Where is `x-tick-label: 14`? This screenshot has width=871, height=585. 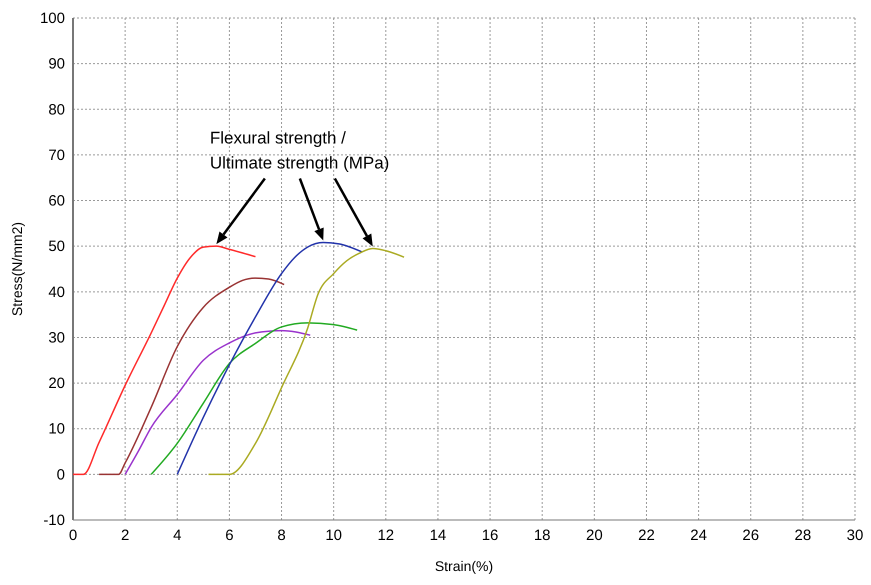 x-tick-label: 14 is located at coordinates (438, 535).